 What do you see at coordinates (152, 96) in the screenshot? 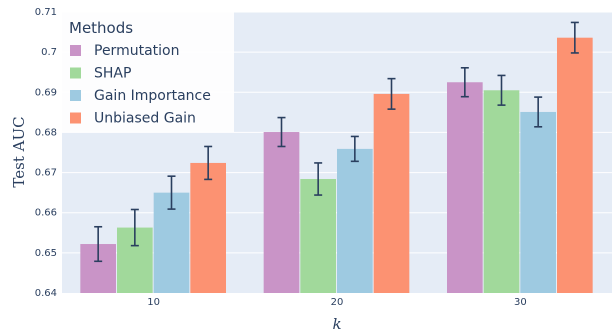
I see `legend-label: Gain Importance` at bounding box center [152, 96].